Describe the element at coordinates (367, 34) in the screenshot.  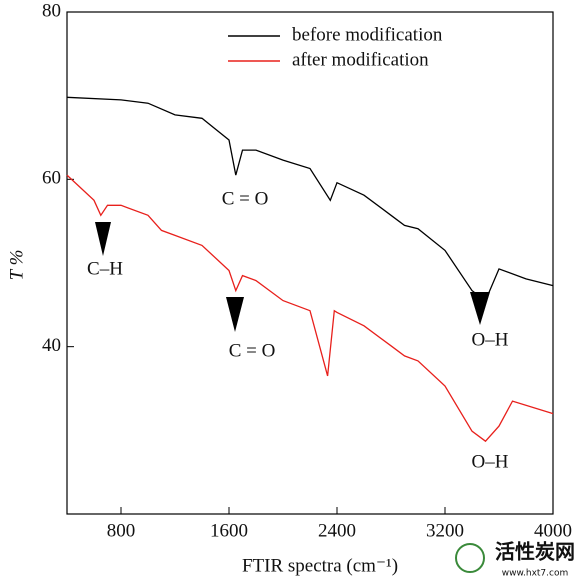
I see `legend-label: before modification` at that location.